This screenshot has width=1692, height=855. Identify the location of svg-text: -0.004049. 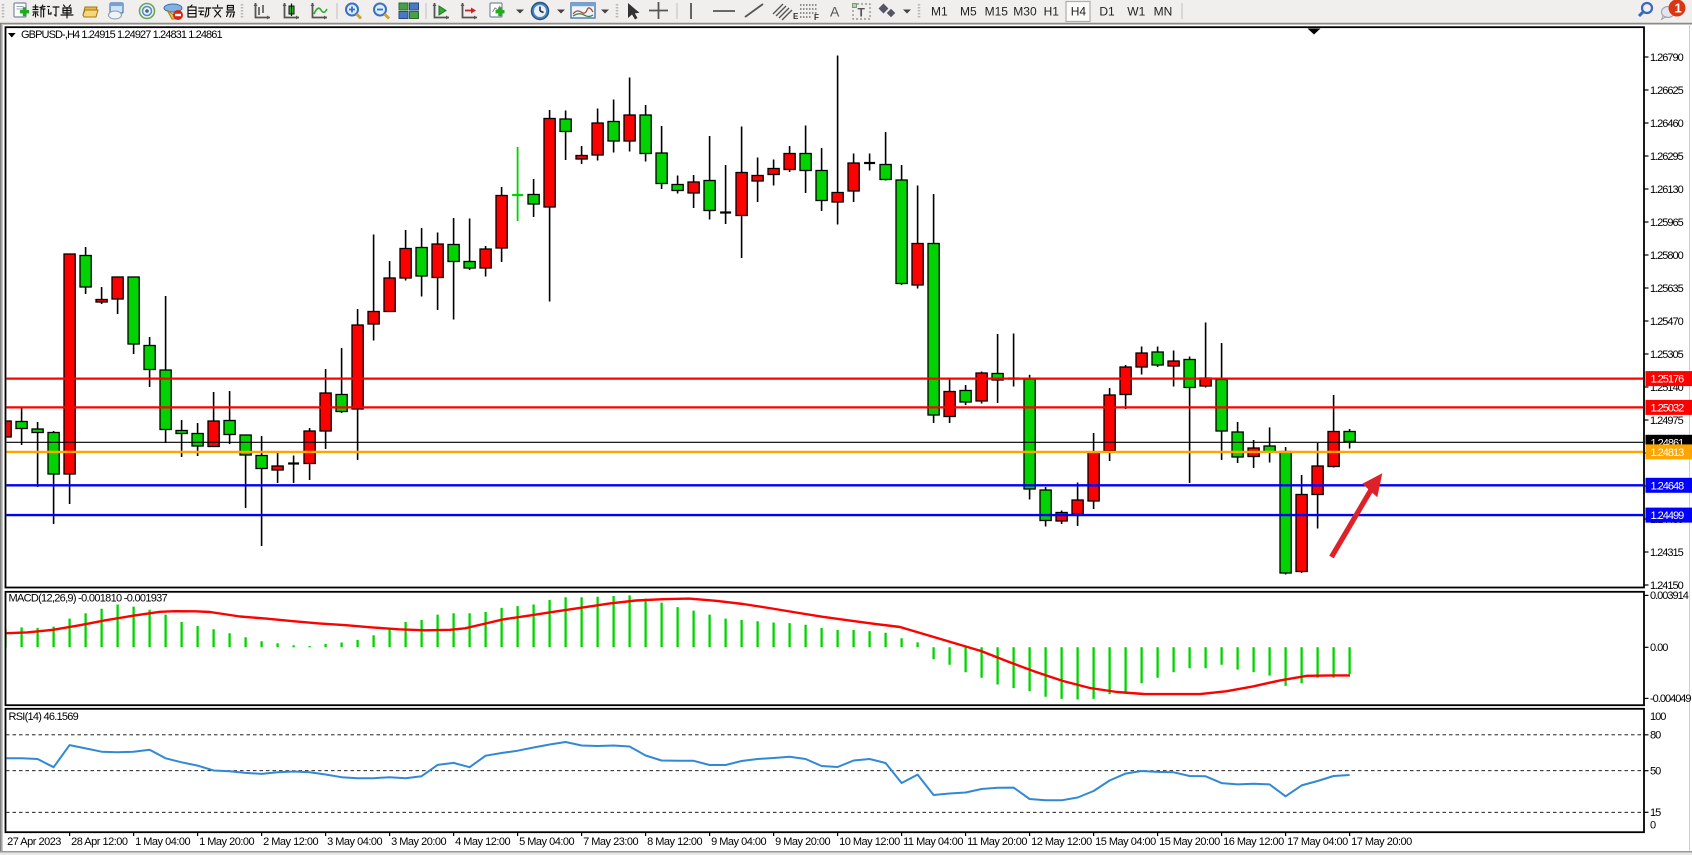
(1670, 699).